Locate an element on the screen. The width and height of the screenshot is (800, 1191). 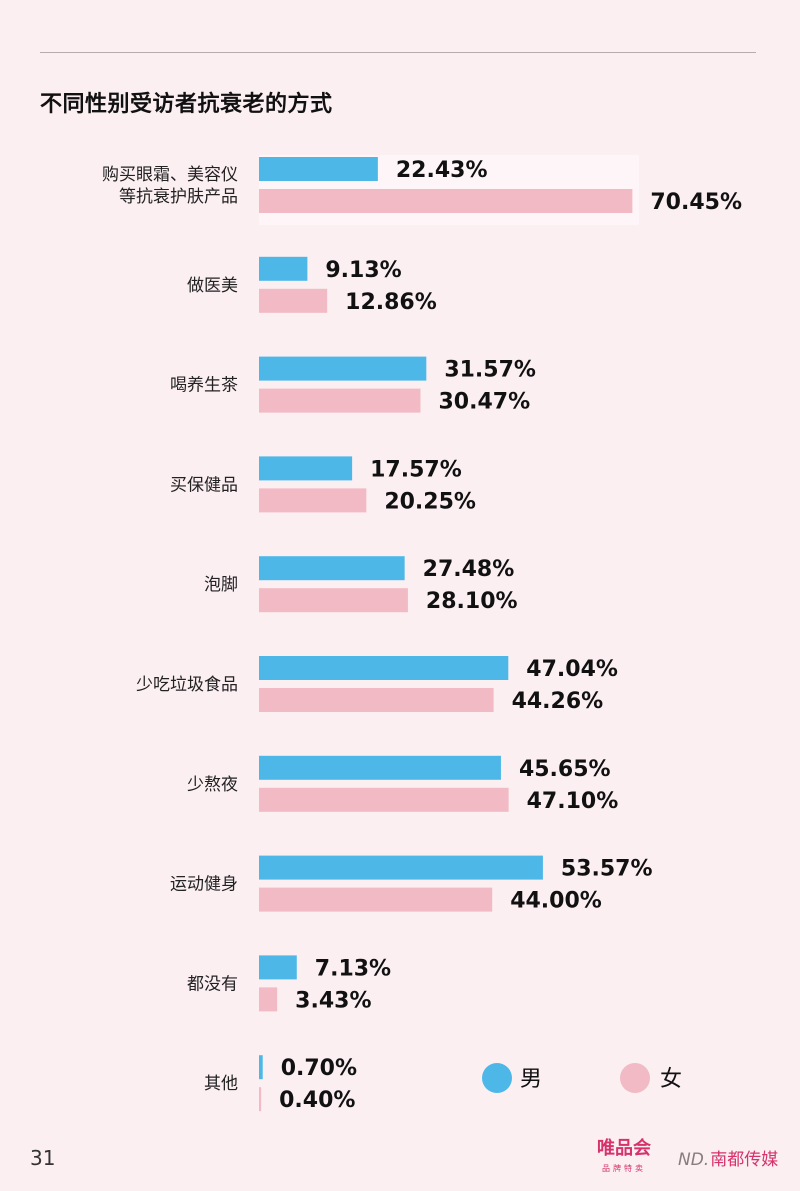
legend-label-male: 男 is located at coordinates (531, 1079).